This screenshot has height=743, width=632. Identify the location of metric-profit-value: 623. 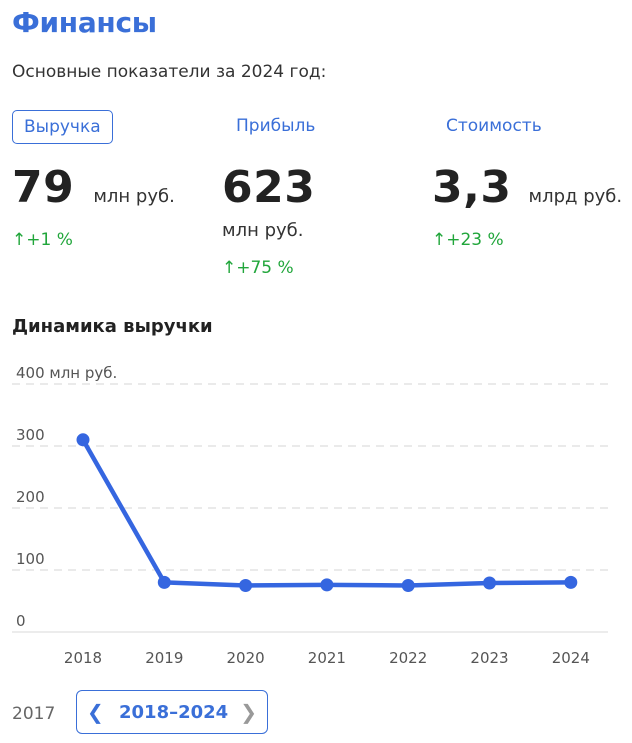
(269, 187).